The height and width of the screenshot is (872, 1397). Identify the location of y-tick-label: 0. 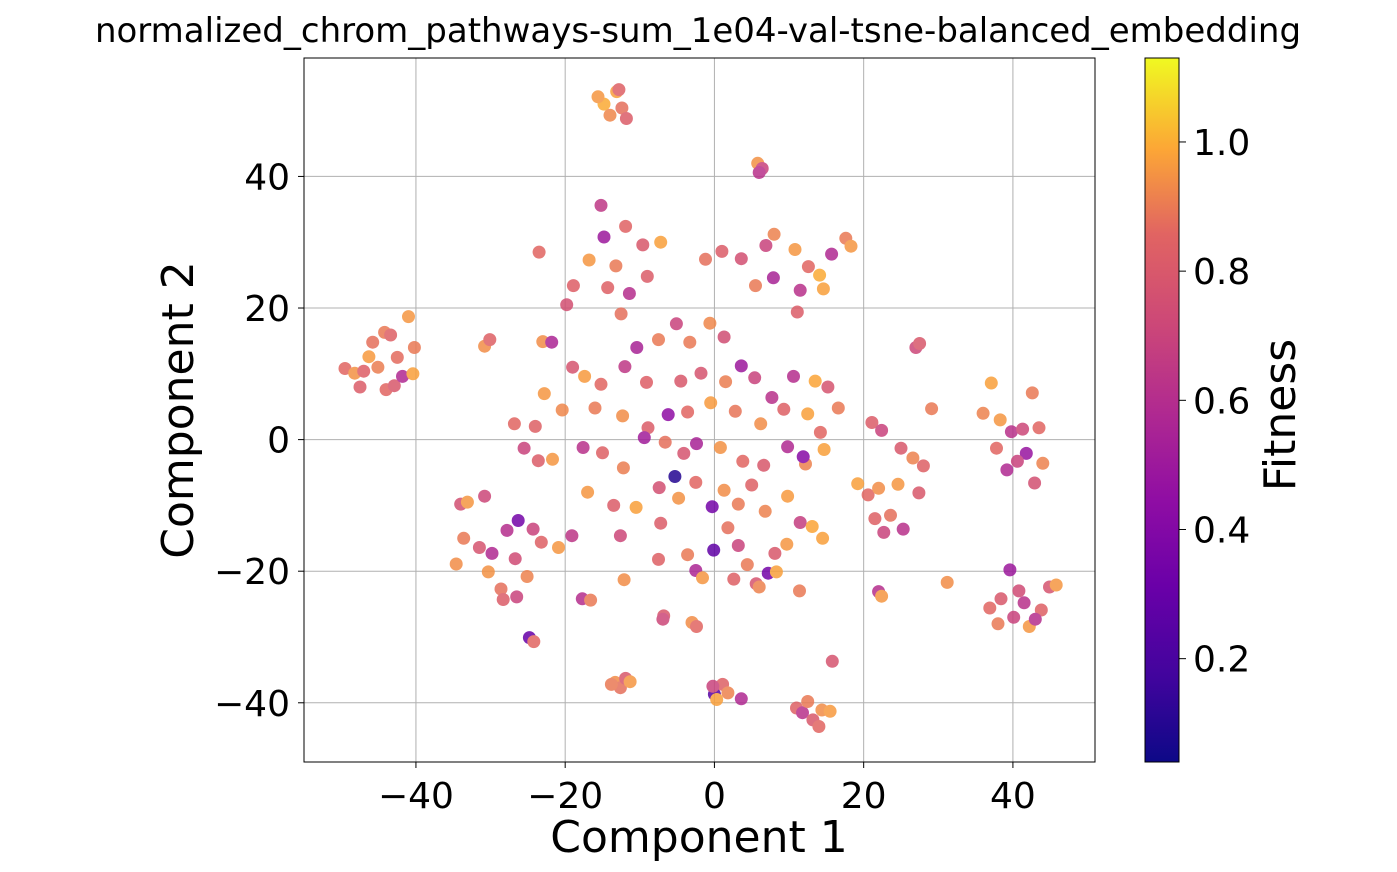
(278, 441).